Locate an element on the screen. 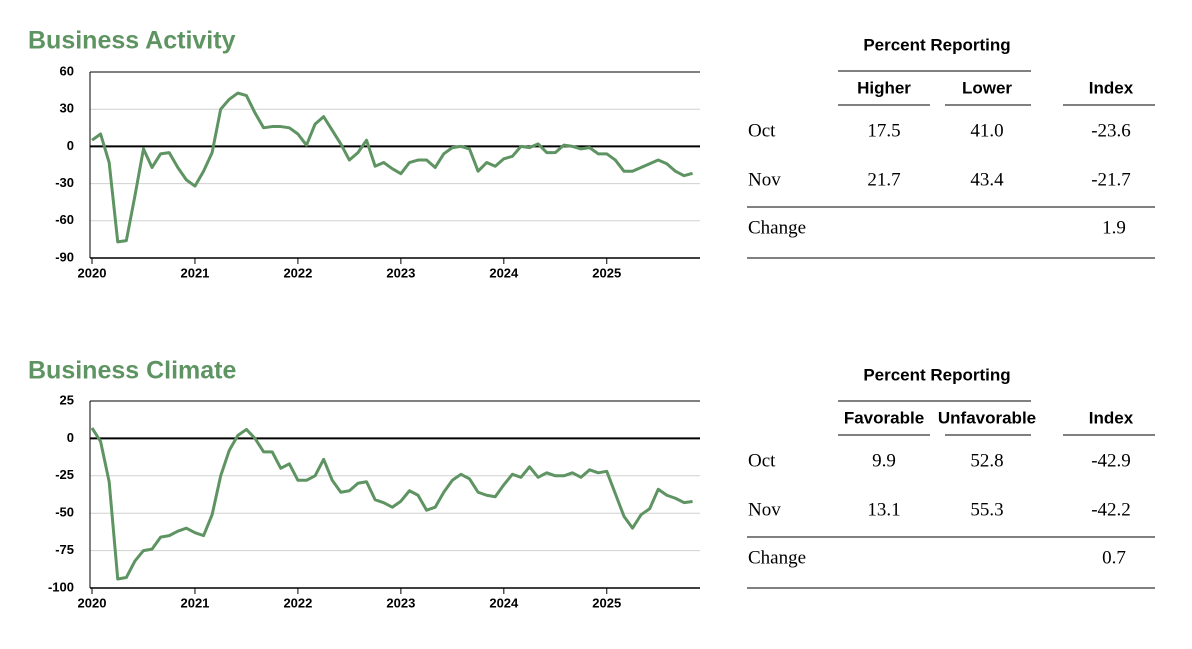 The image size is (1192, 649). column-header: Lower is located at coordinates (987, 87).